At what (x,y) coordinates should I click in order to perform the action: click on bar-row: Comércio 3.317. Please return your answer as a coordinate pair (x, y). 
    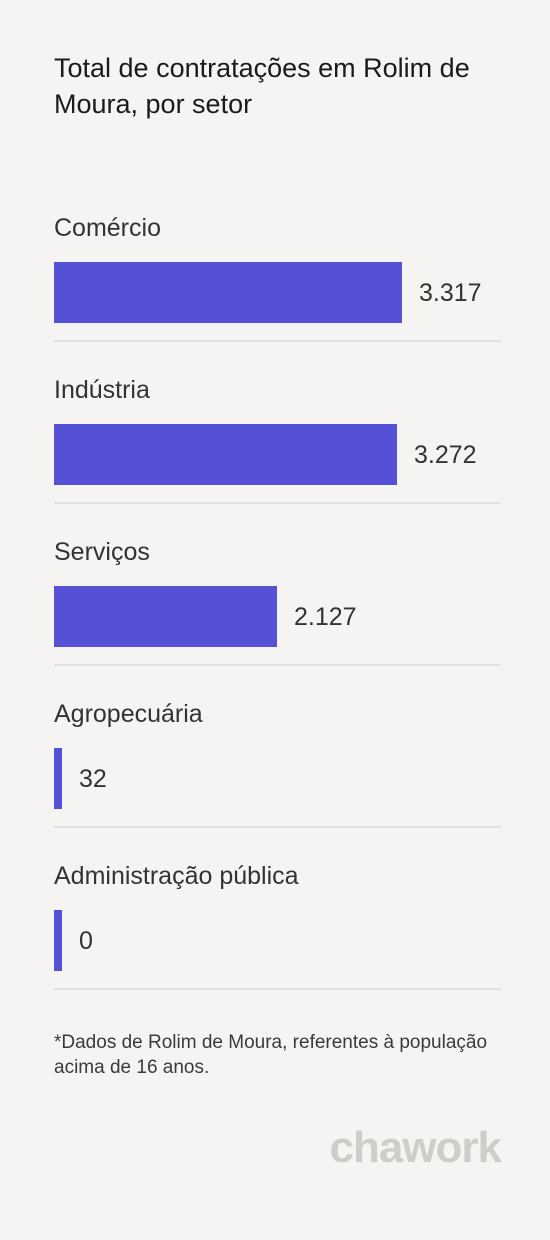
    Looking at the image, I should click on (277, 261).